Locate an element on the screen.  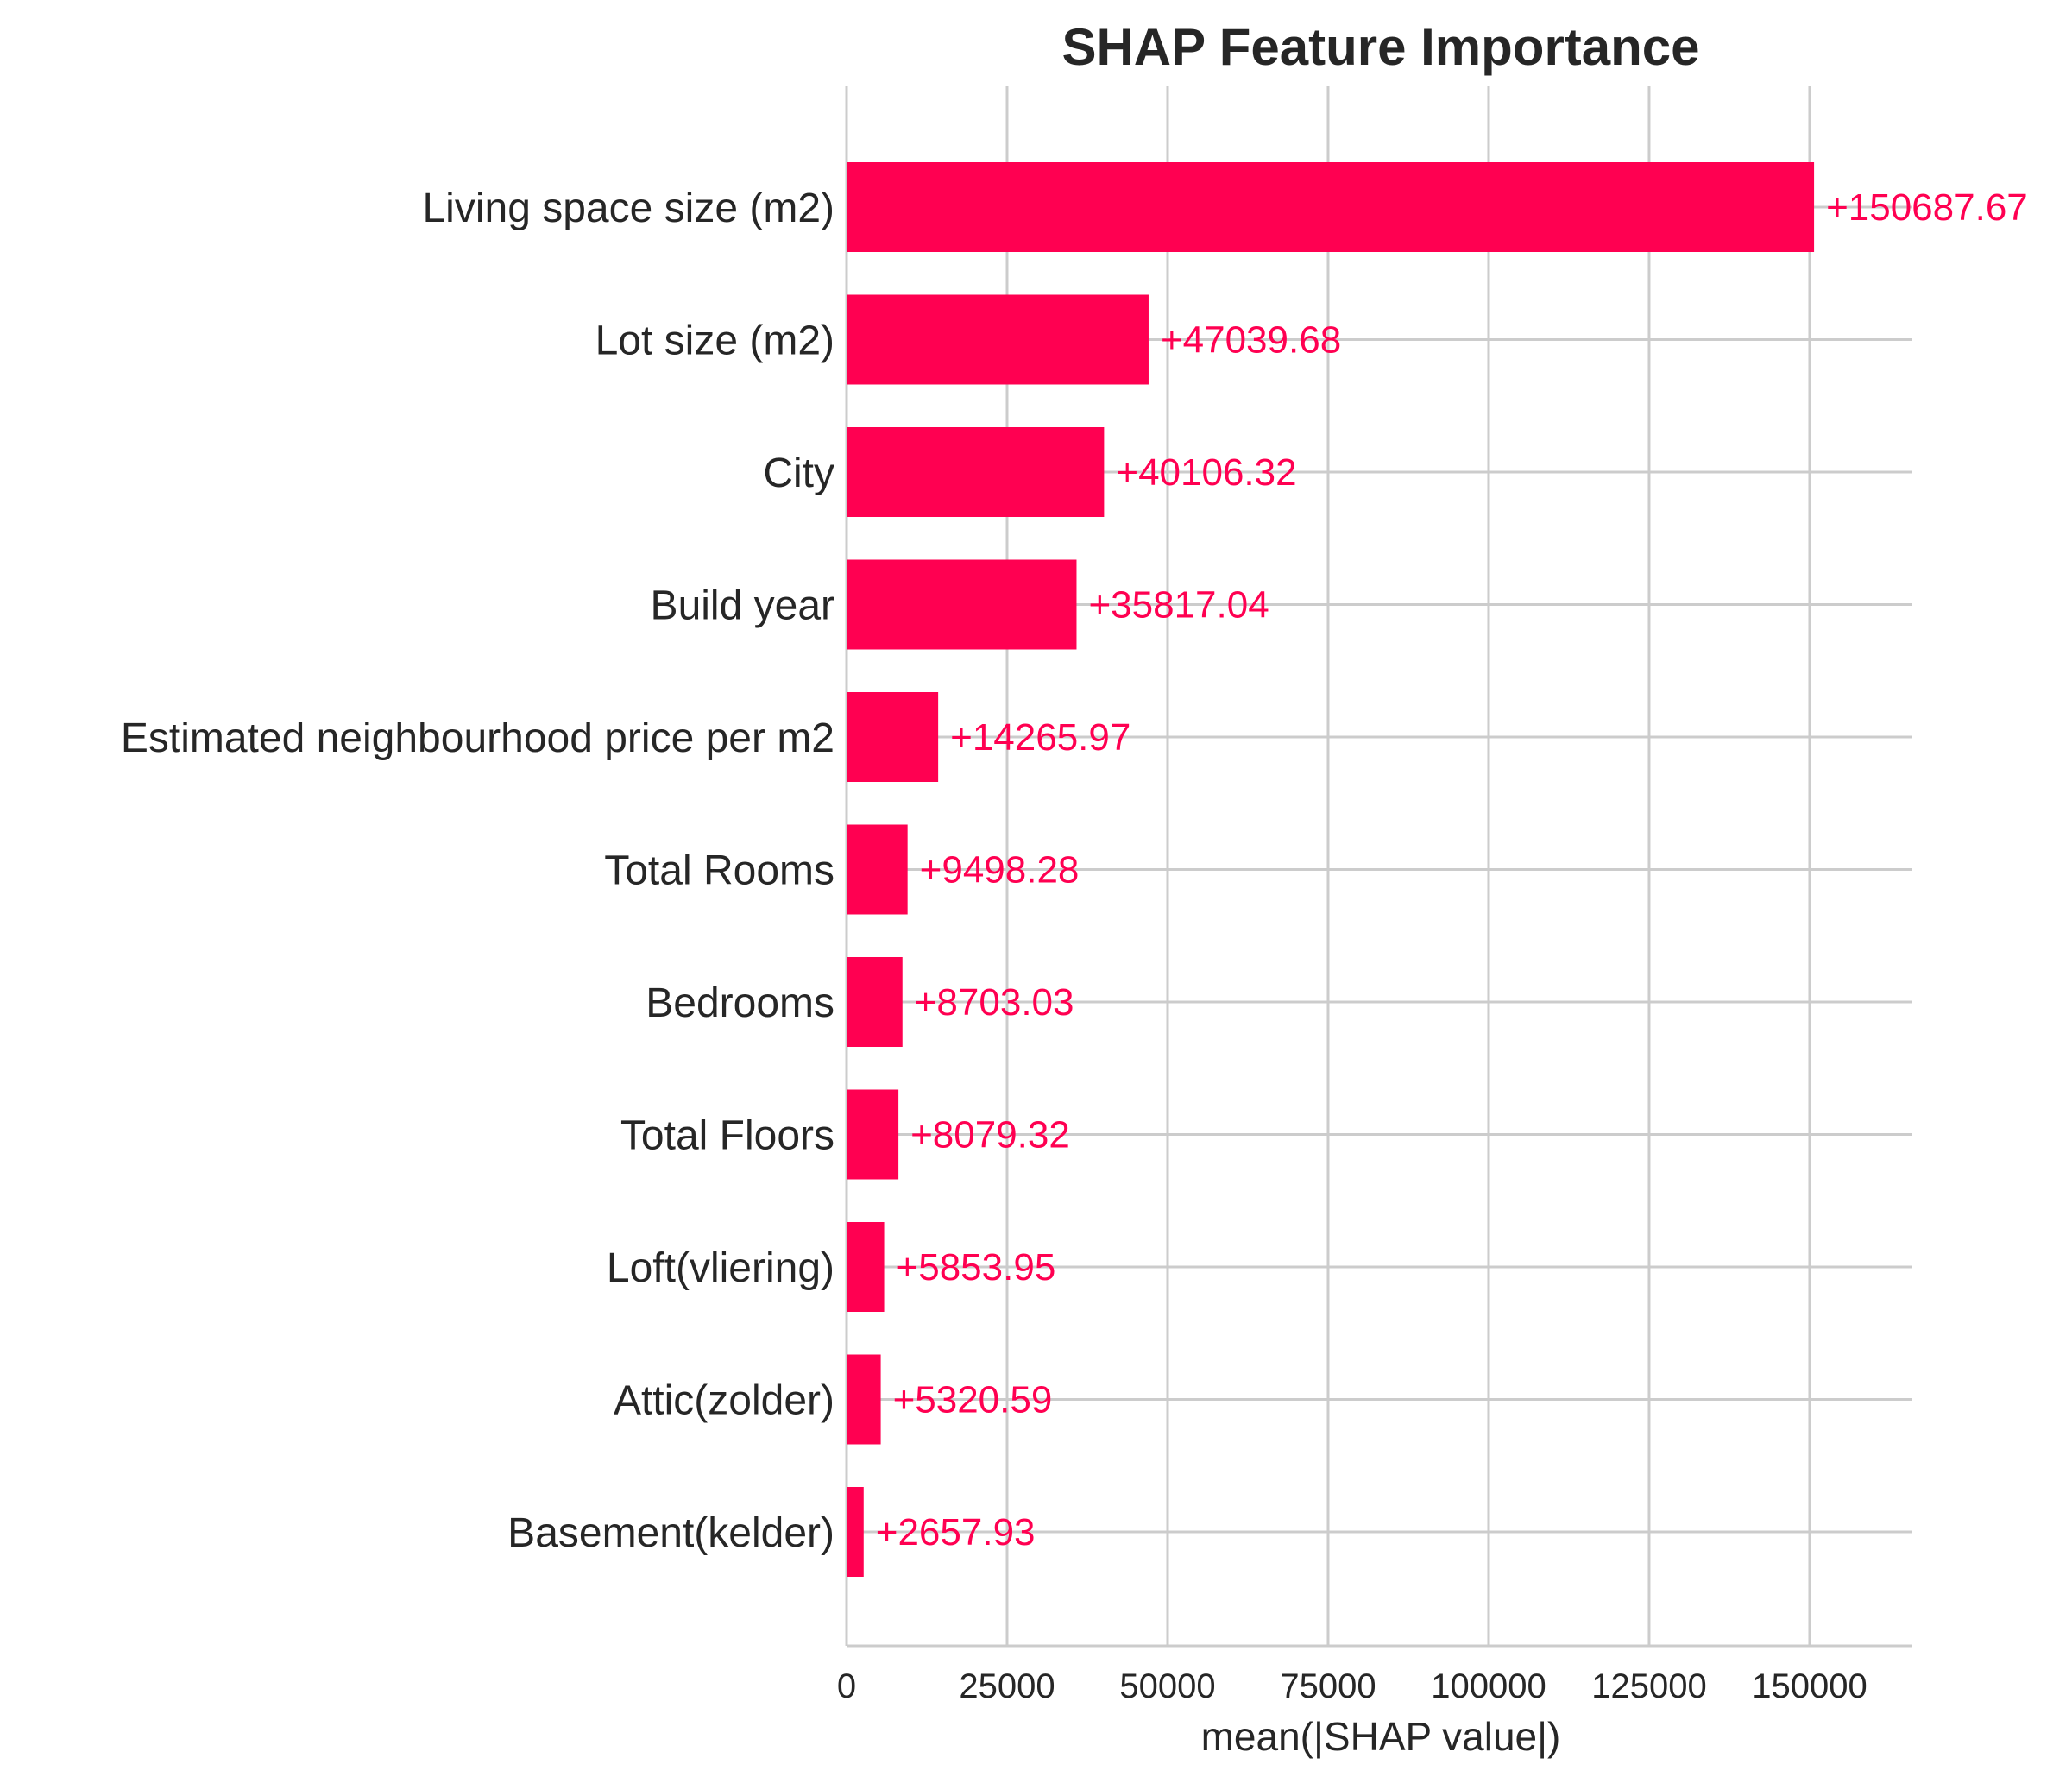
category-label: Bedrooms is located at coordinates (740, 1003).